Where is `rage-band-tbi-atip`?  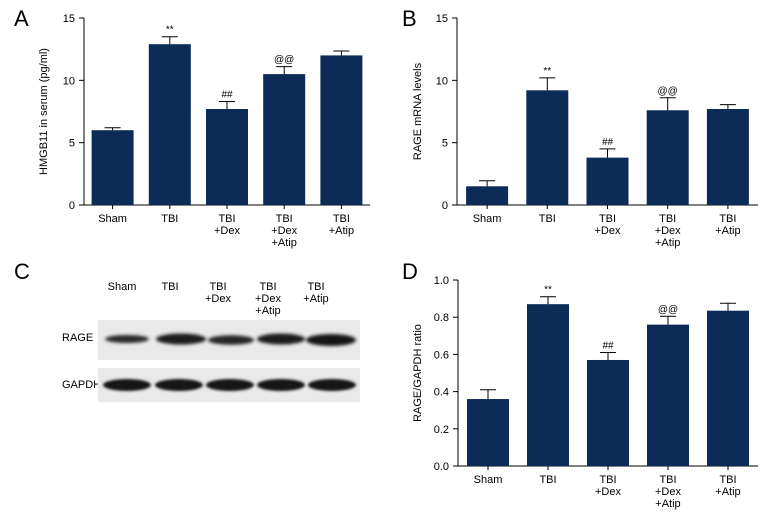 rage-band-tbi-atip is located at coordinates (331, 340).